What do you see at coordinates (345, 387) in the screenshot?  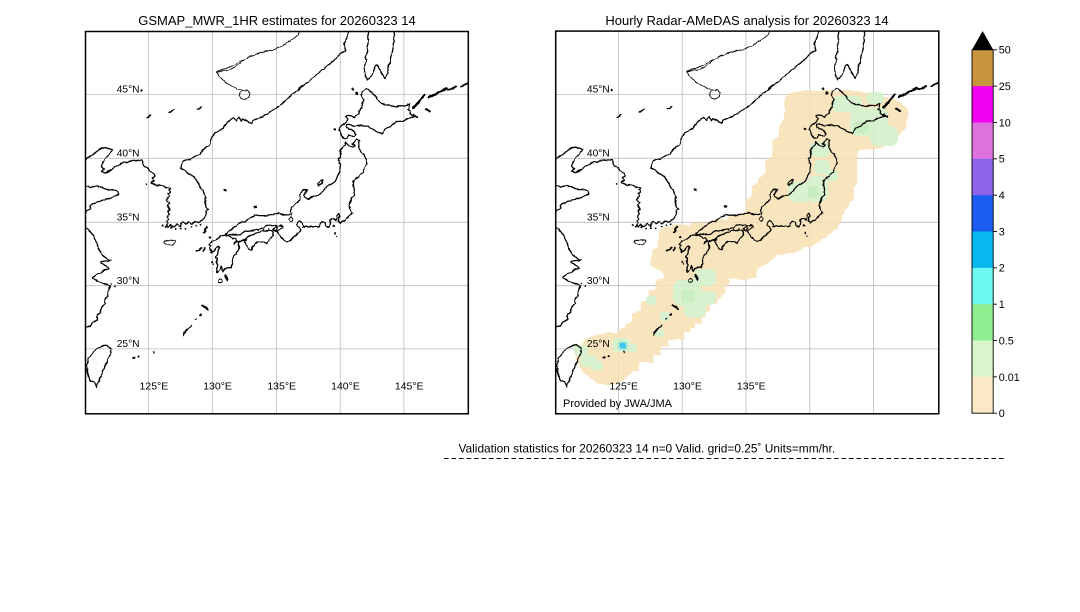 I see `svg-text: 140°E` at bounding box center [345, 387].